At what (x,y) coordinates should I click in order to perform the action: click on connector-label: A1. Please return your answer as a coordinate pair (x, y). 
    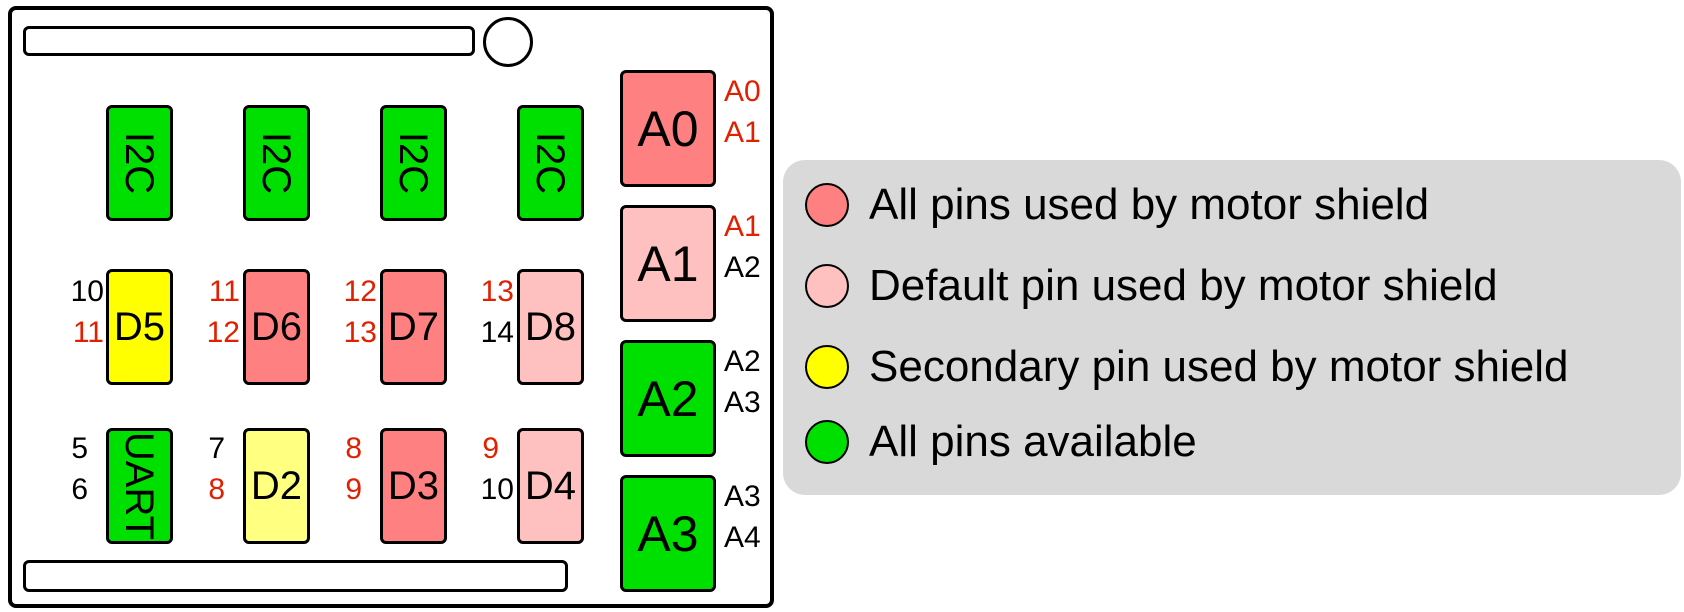
    Looking at the image, I should click on (668, 263).